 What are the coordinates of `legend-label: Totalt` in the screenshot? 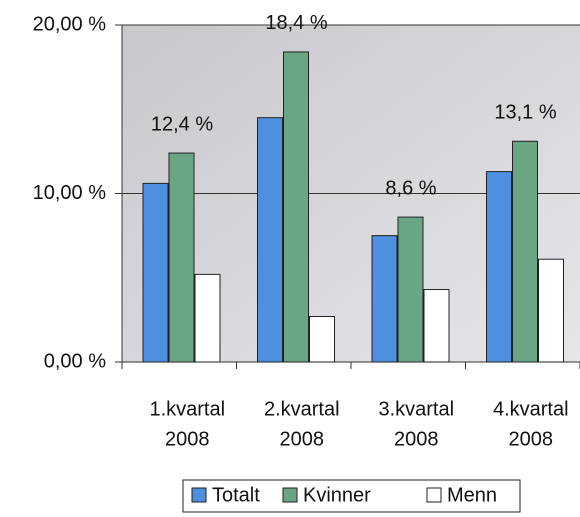 It's located at (236, 495).